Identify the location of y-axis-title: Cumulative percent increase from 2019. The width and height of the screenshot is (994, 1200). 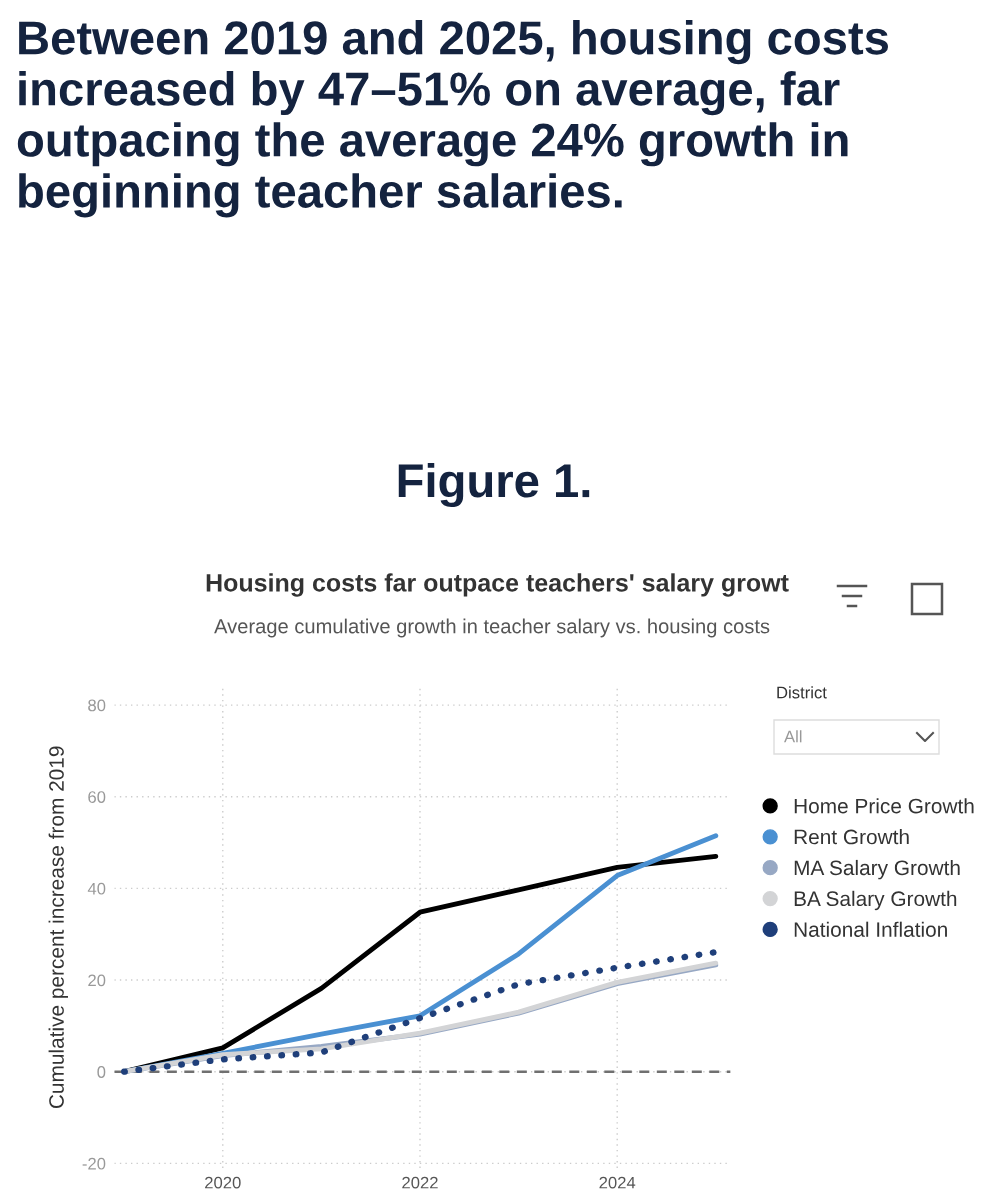
(58, 927).